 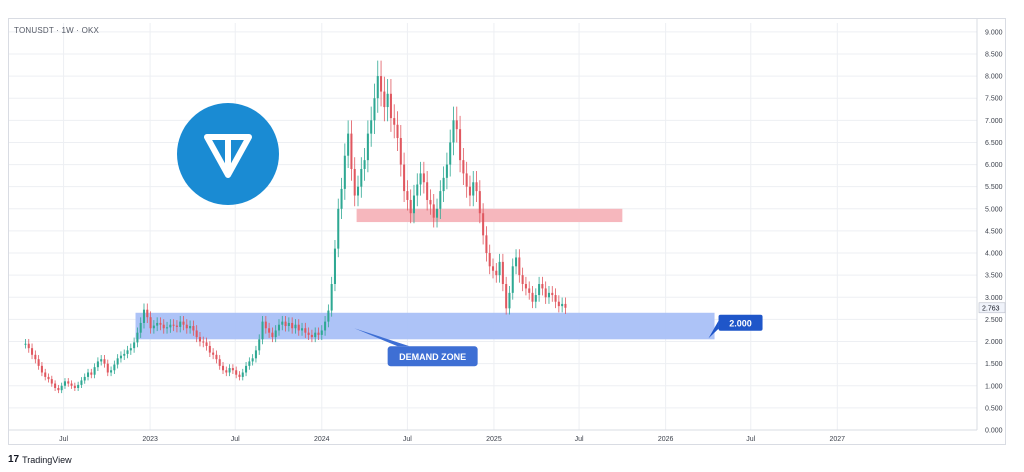 What do you see at coordinates (713, 329) in the screenshot?
I see `level-label-pointer` at bounding box center [713, 329].